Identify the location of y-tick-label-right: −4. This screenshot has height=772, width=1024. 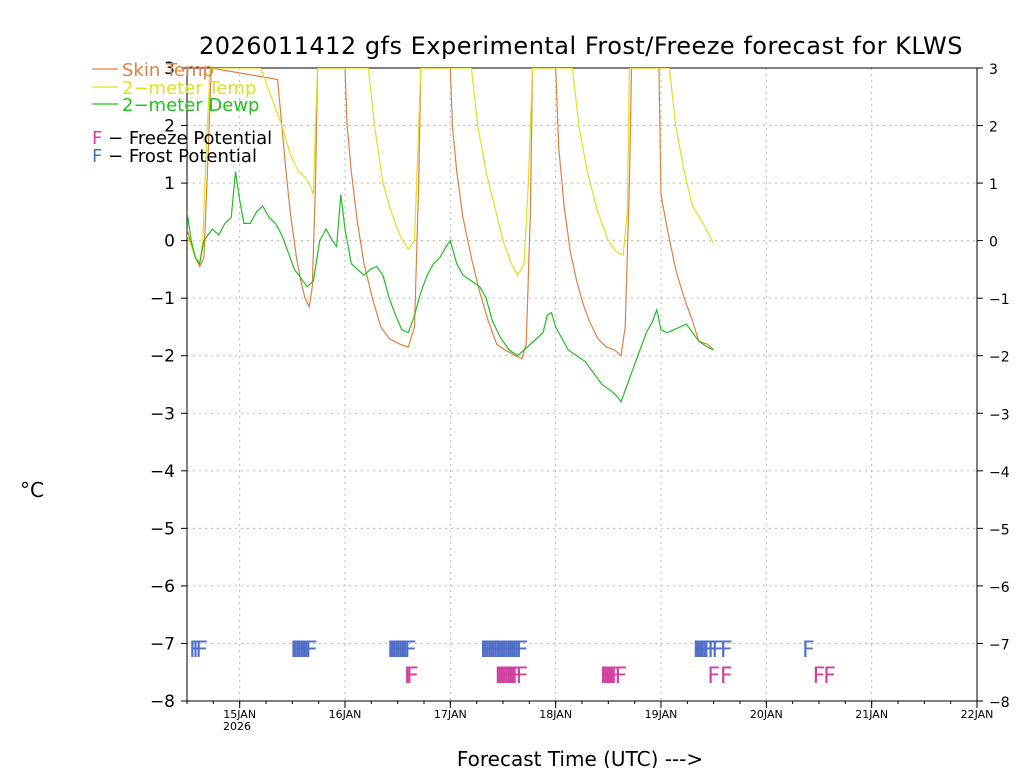
(999, 473).